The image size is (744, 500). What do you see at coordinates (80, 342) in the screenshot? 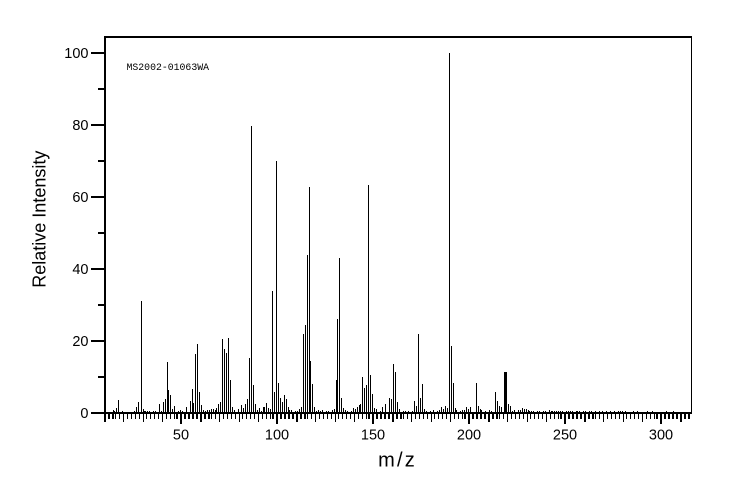
I see `svg-text: 20` at bounding box center [80, 342].